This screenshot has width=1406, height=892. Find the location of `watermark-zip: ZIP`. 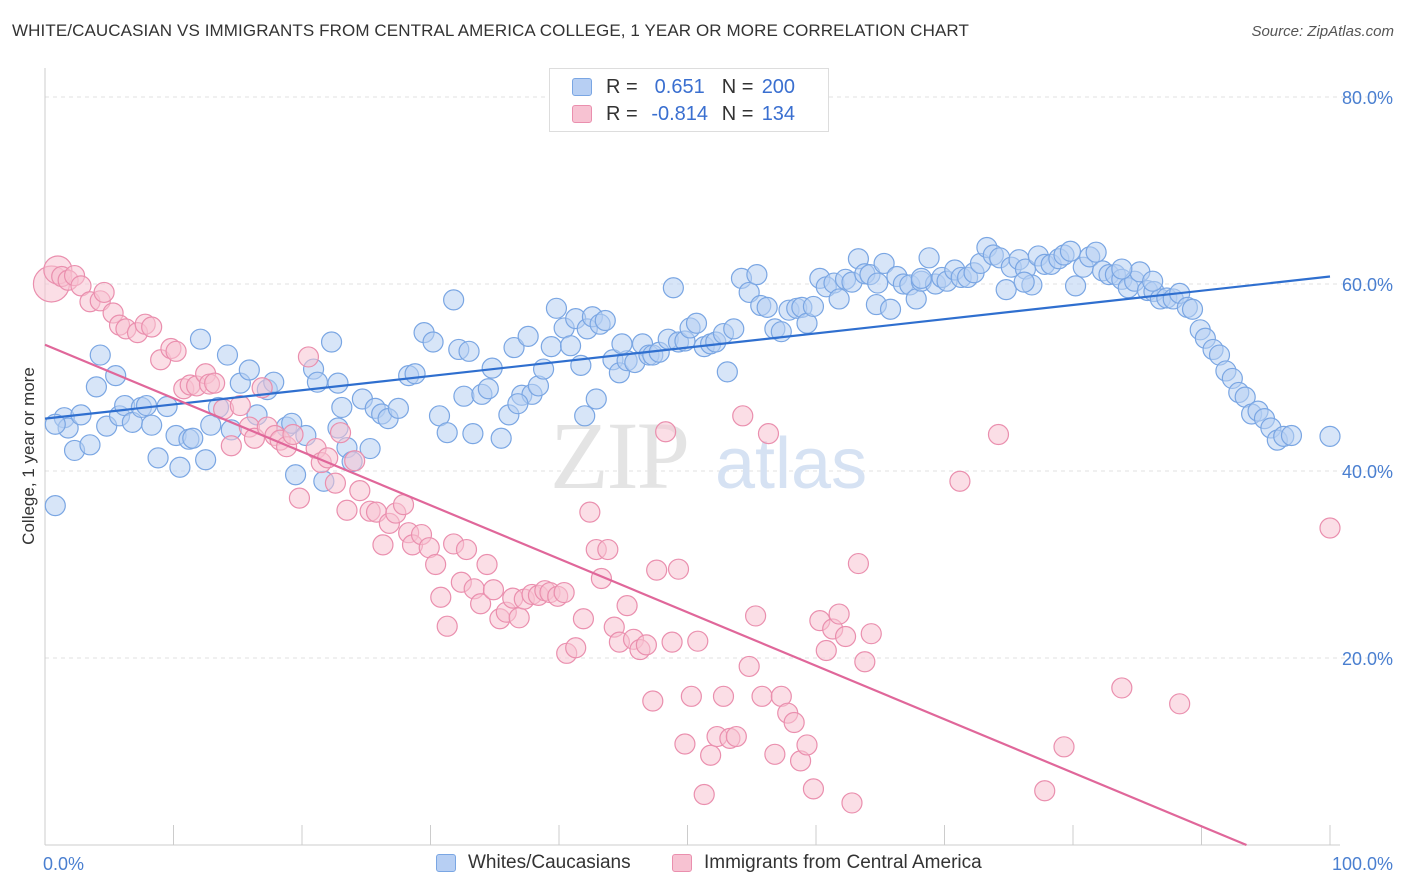

watermark-zip: ZIP is located at coordinates (619, 455).